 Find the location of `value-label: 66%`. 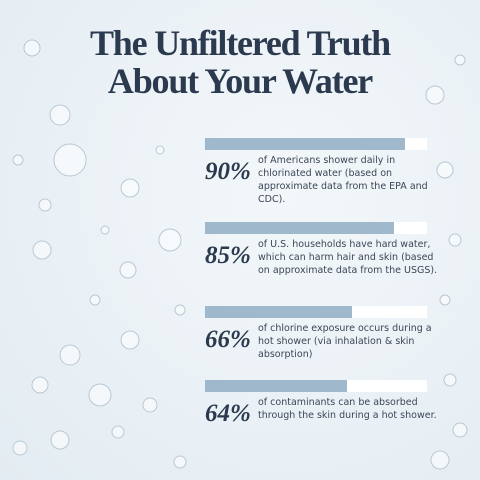

value-label: 66% is located at coordinates (228, 339).